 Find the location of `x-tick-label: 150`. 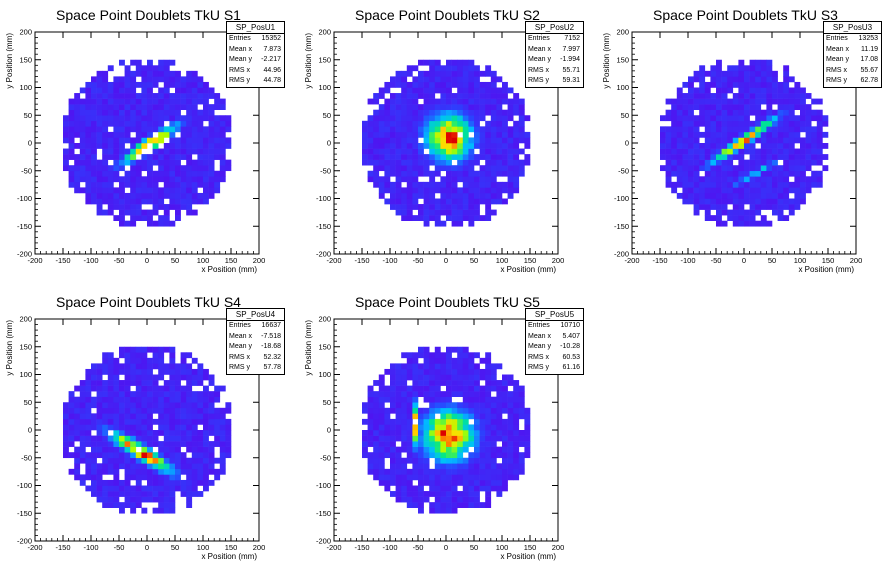

x-tick-label: 150 is located at coordinates (828, 260).